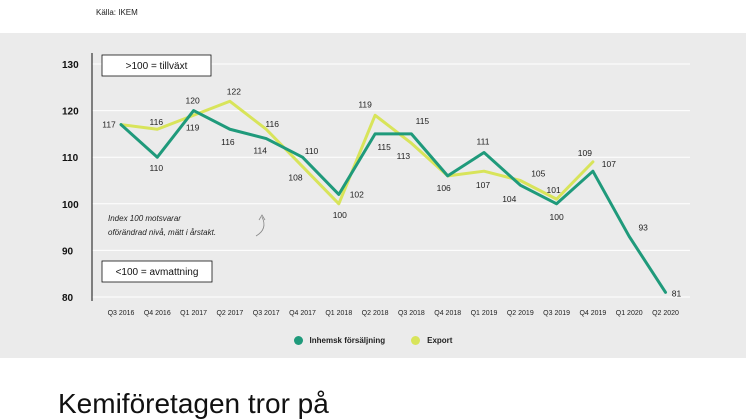 The height and width of the screenshot is (420, 746). What do you see at coordinates (554, 190) in the screenshot?
I see `data-label: 101` at bounding box center [554, 190].